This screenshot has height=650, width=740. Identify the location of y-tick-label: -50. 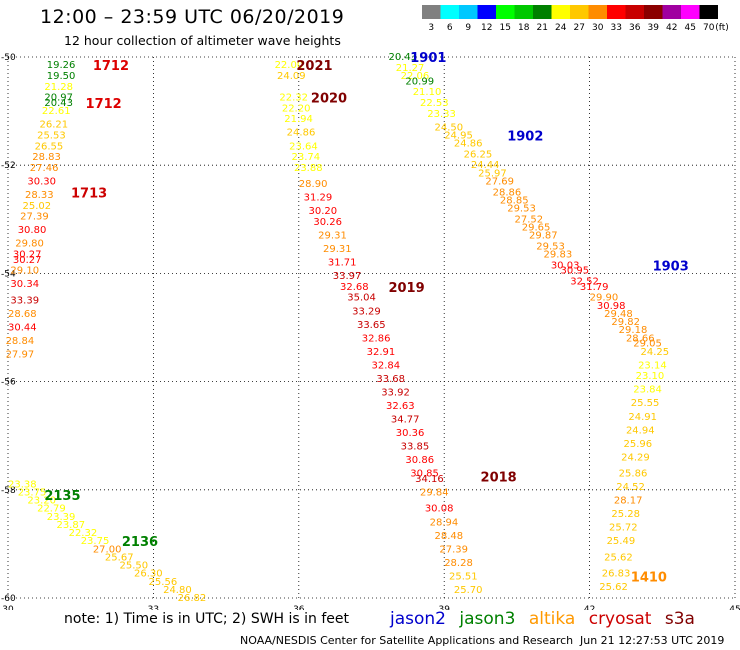
(8, 58).